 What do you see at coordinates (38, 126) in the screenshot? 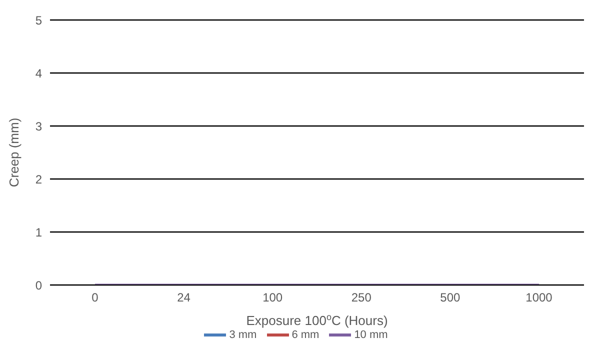
I see `y-tick-label: 3` at bounding box center [38, 126].